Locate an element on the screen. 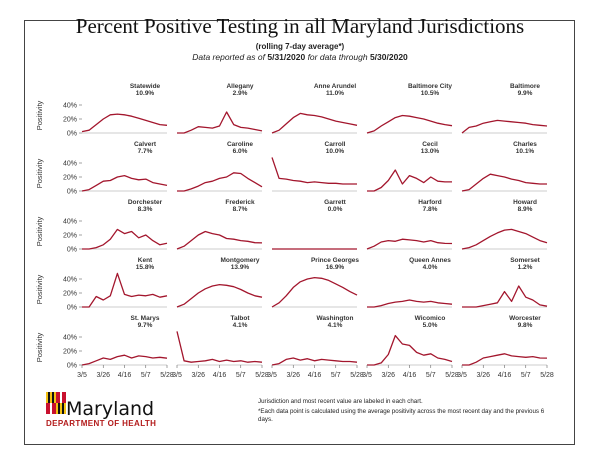 Image resolution: width=600 pixels, height=463 pixels. panel-name: Baltimore City is located at coordinates (430, 86).